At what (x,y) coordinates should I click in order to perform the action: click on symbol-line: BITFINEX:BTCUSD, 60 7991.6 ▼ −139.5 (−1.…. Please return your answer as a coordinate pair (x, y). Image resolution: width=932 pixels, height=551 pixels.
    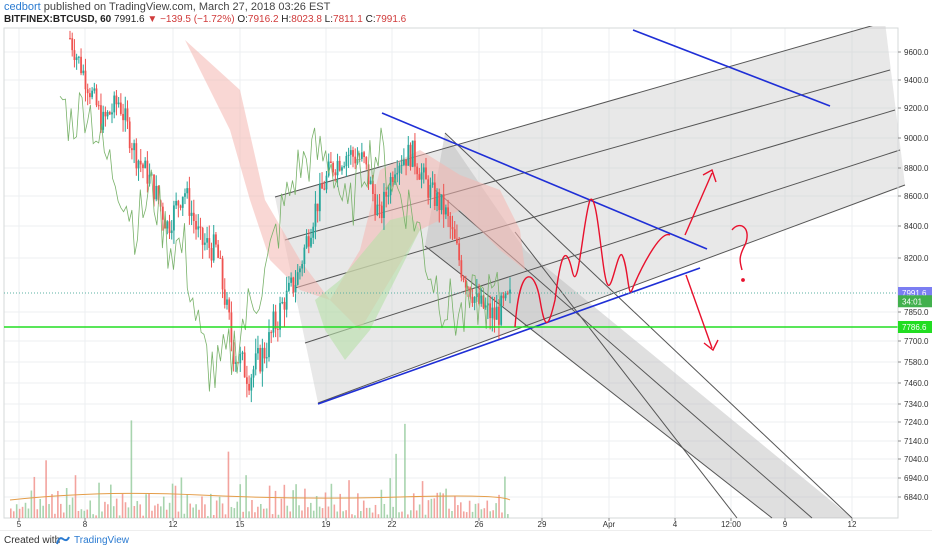
    Looking at the image, I should click on (205, 19).